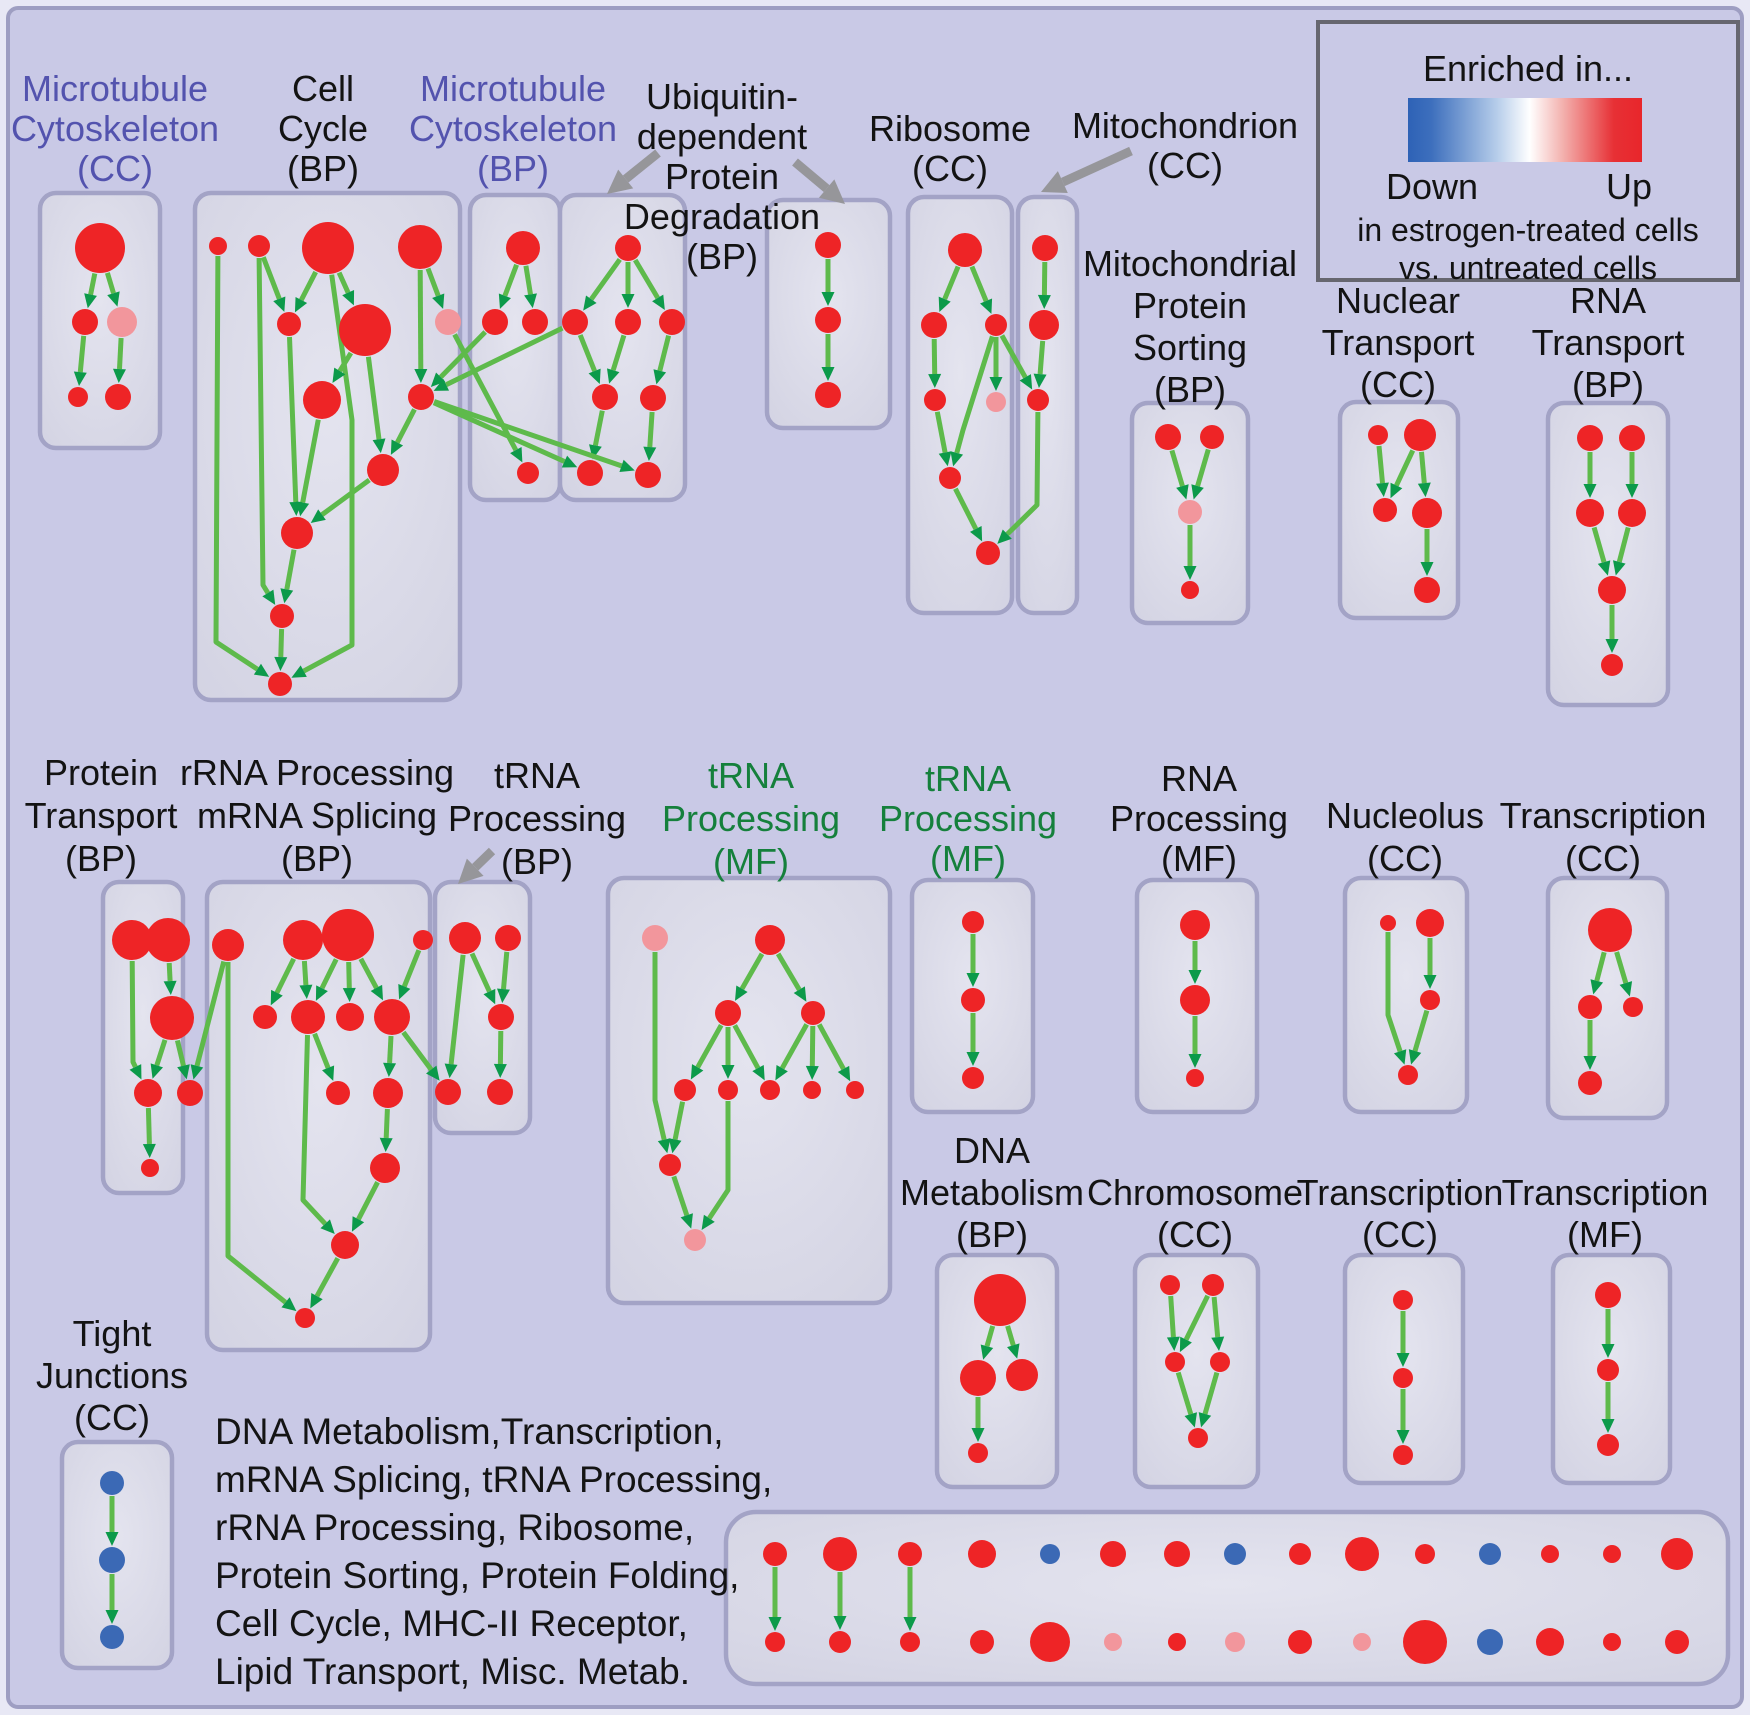 The image size is (1750, 1715). What do you see at coordinates (997, 1371) in the screenshot?
I see `box-dna-metabolism` at bounding box center [997, 1371].